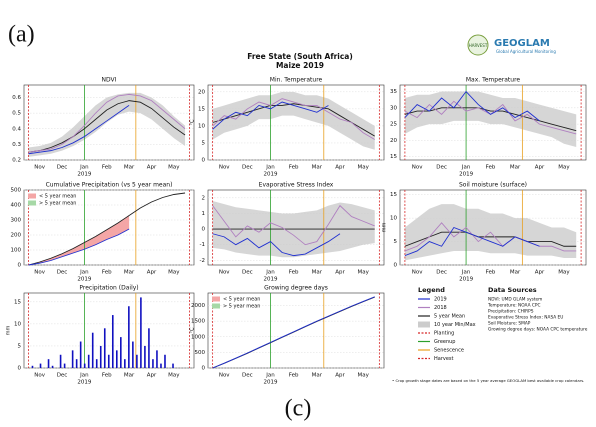 This screenshot has height=427, width=596. Describe the element at coordinates (204, 198) in the screenshot. I see `y-tick-label: 2` at that location.